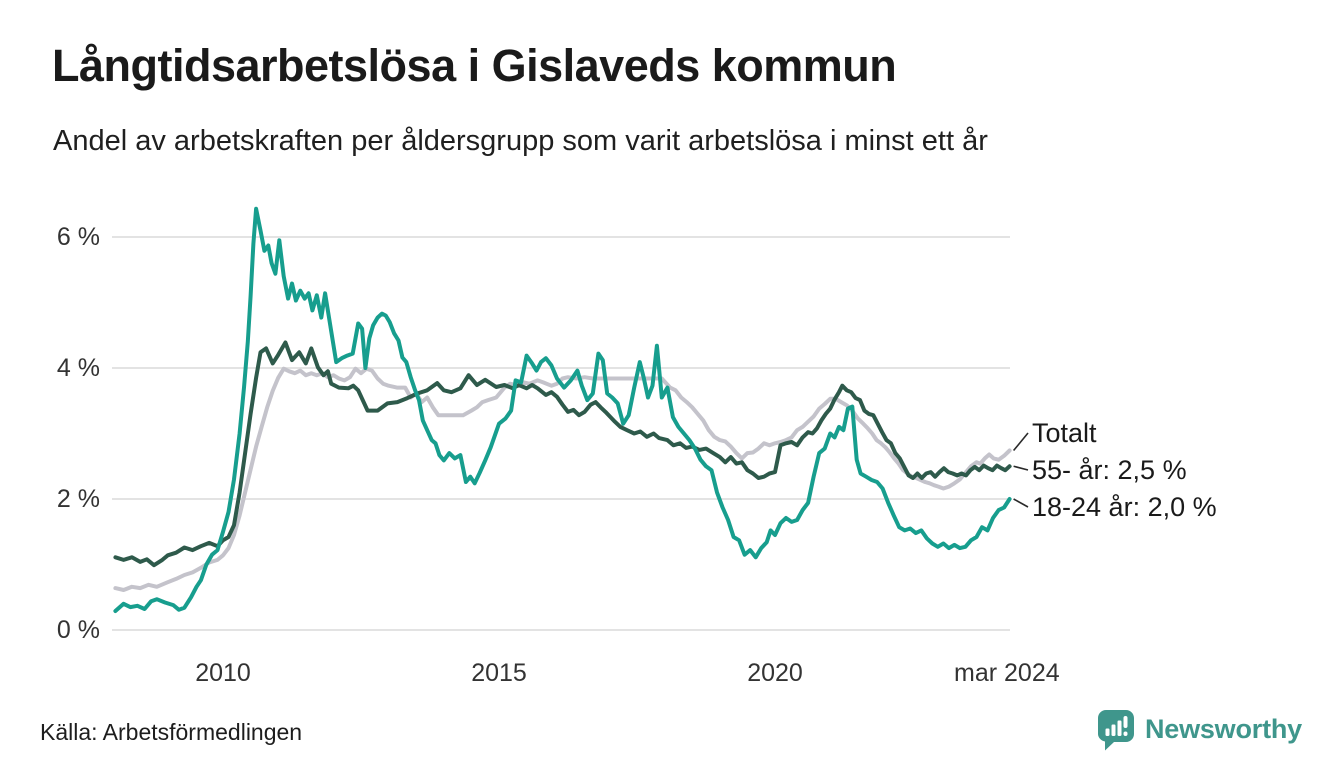  Describe the element at coordinates (1124, 507) in the screenshot. I see `annotation-18-24: 18-24 år: 2,0 %` at that location.